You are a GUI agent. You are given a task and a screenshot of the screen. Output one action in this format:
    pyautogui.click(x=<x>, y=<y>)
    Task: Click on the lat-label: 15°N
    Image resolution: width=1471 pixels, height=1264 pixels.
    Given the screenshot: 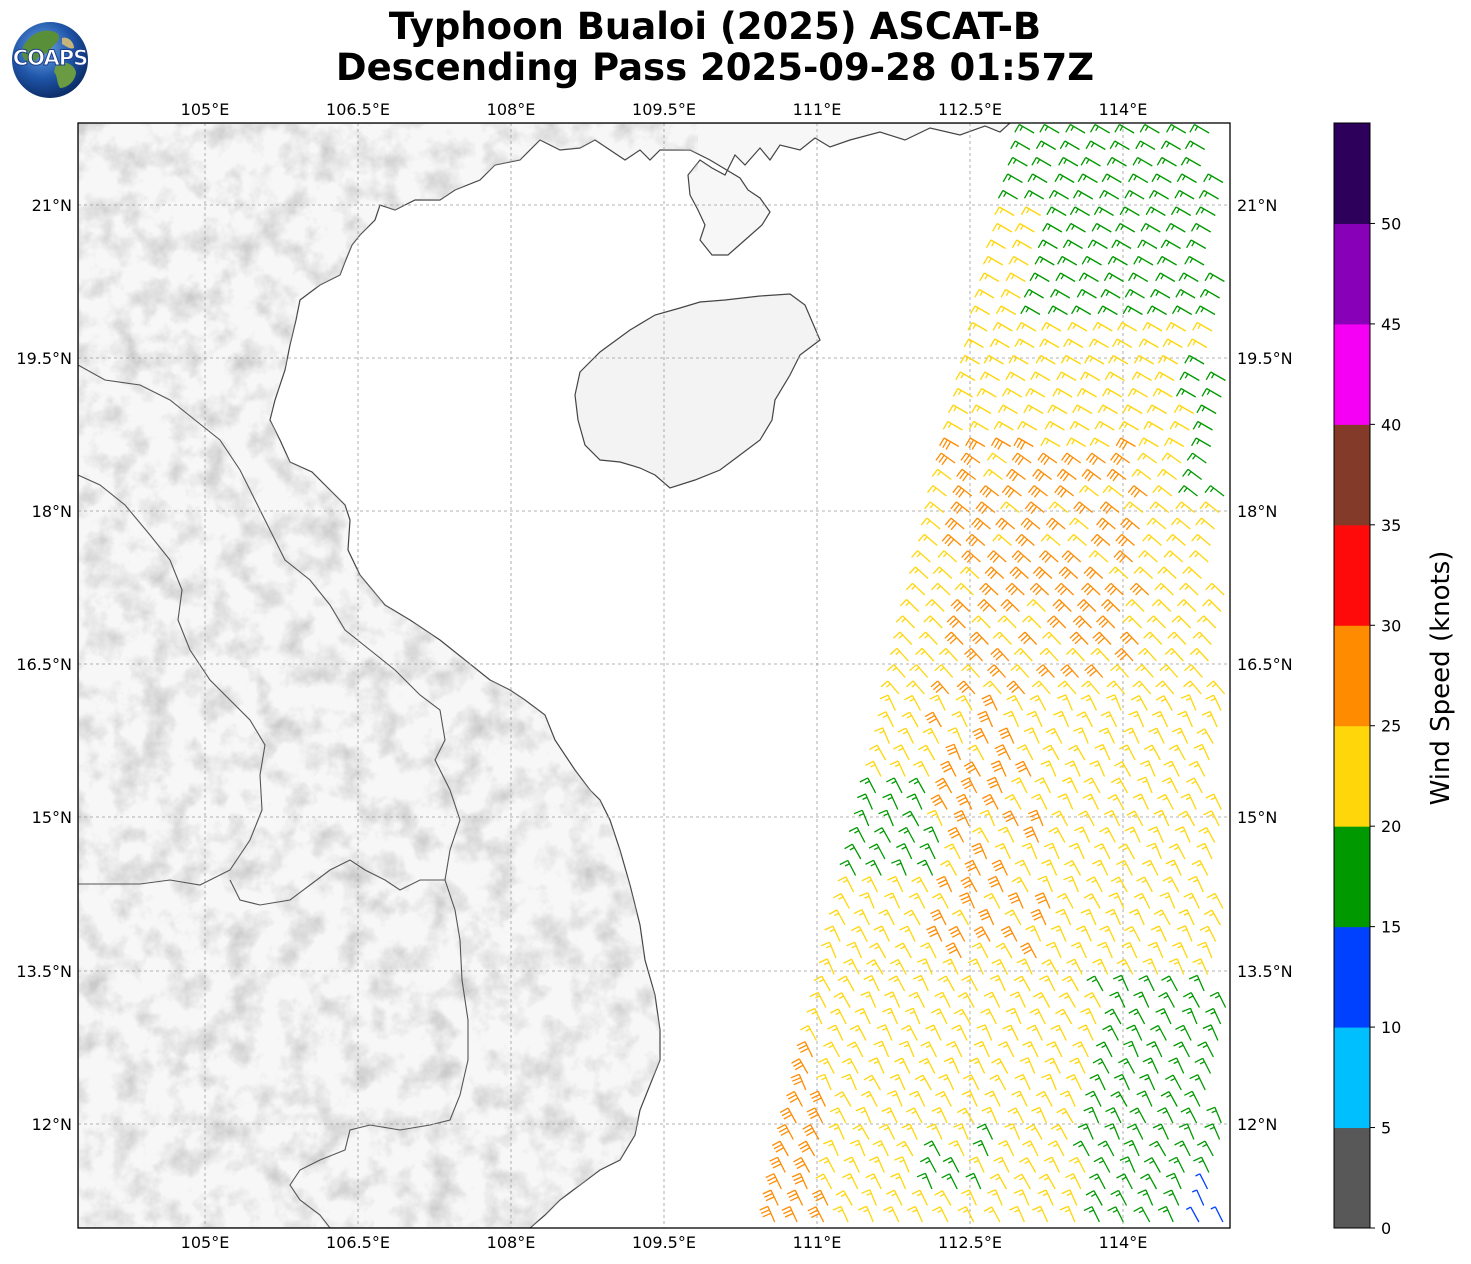 What is the action you would take?
    pyautogui.click(x=52, y=817)
    